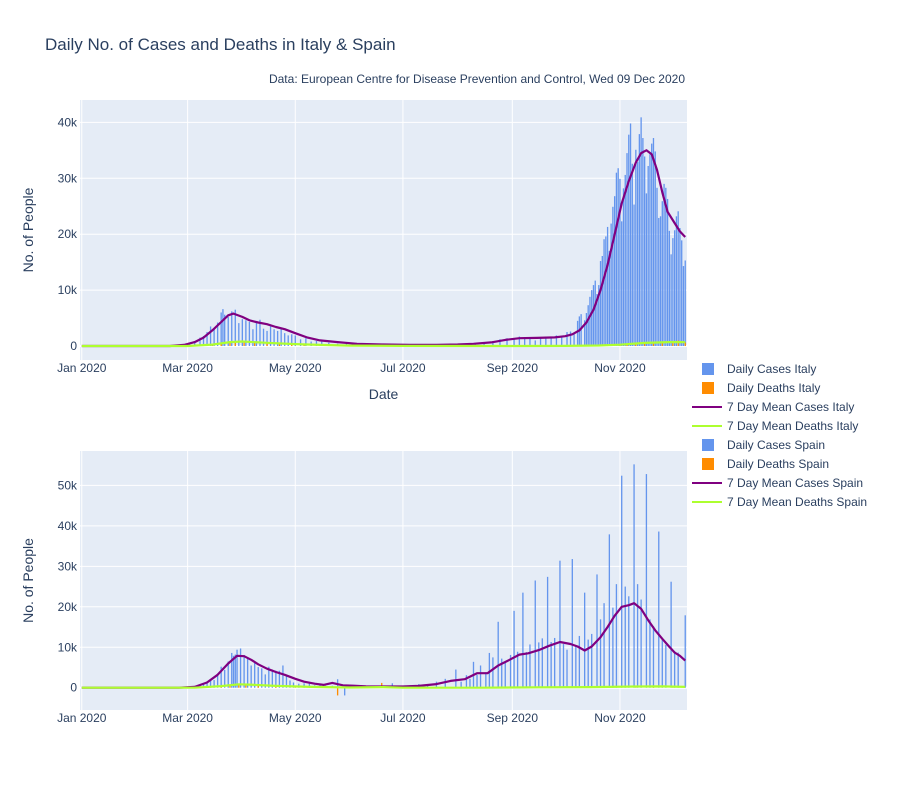 This screenshot has height=800, width=900. I want to click on y-tick-label: 50k, so click(68, 485).